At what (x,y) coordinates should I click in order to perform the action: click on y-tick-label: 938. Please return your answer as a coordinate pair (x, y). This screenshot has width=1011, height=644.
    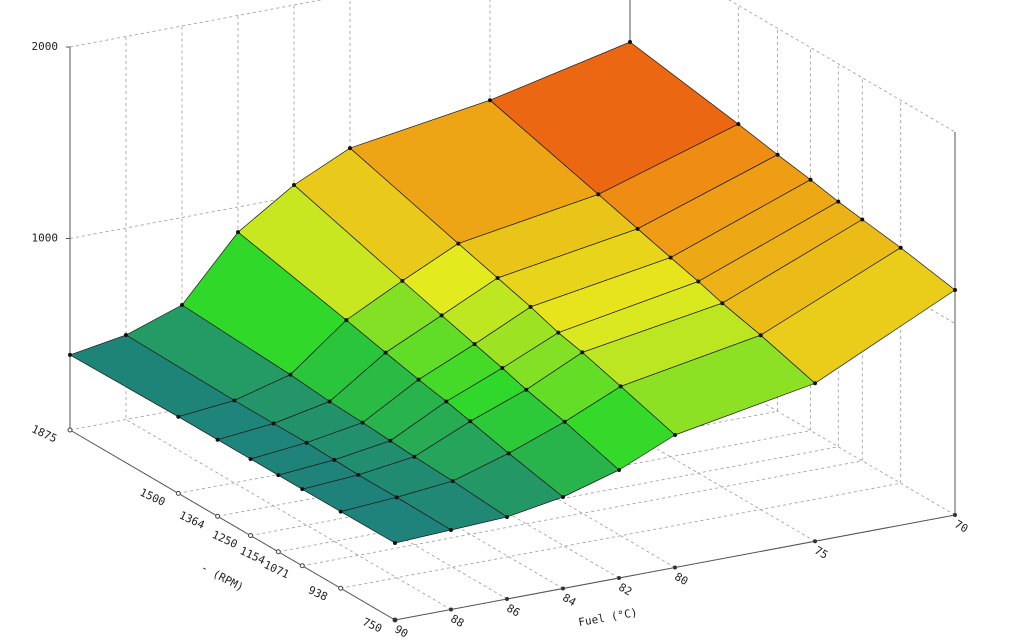
    Looking at the image, I should click on (318, 594).